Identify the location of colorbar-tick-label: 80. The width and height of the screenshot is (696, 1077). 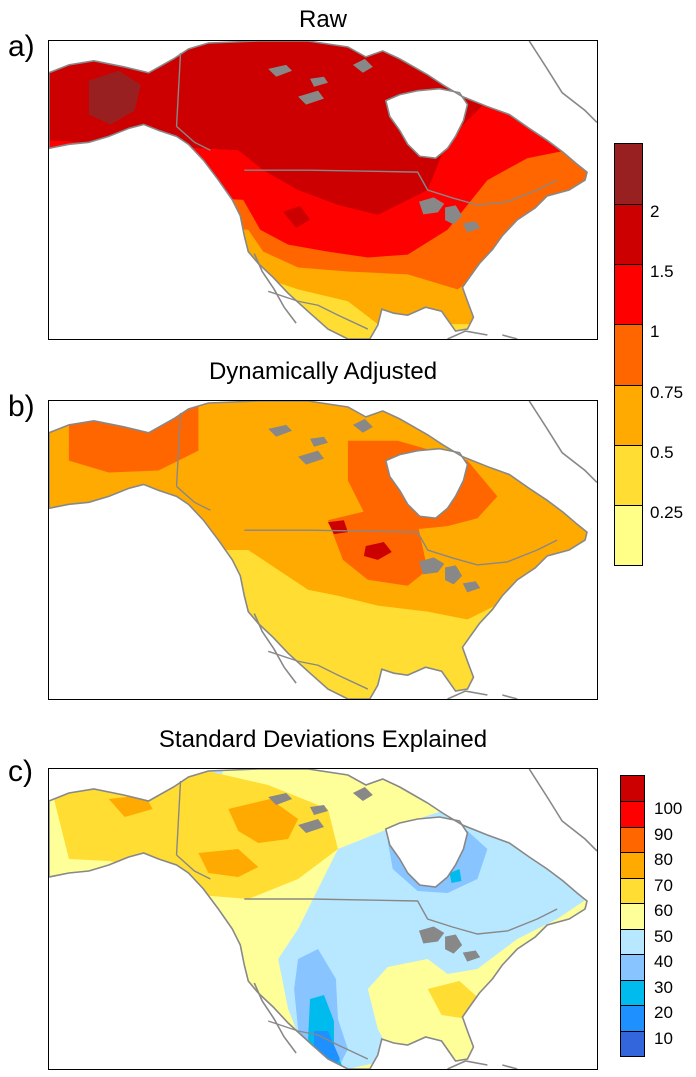
(663, 860).